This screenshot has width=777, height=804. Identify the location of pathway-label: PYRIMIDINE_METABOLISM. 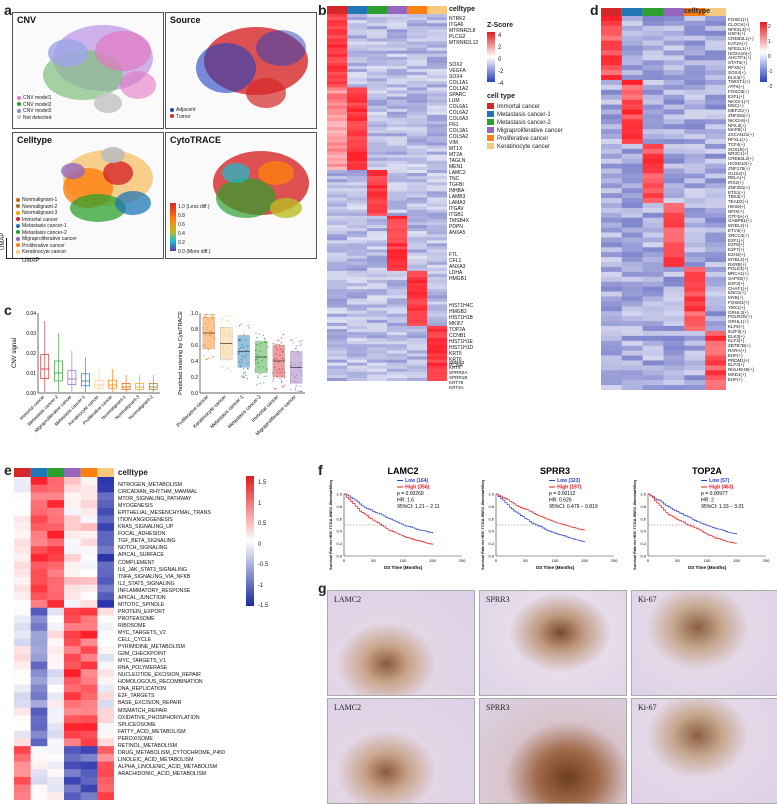
(151, 647).